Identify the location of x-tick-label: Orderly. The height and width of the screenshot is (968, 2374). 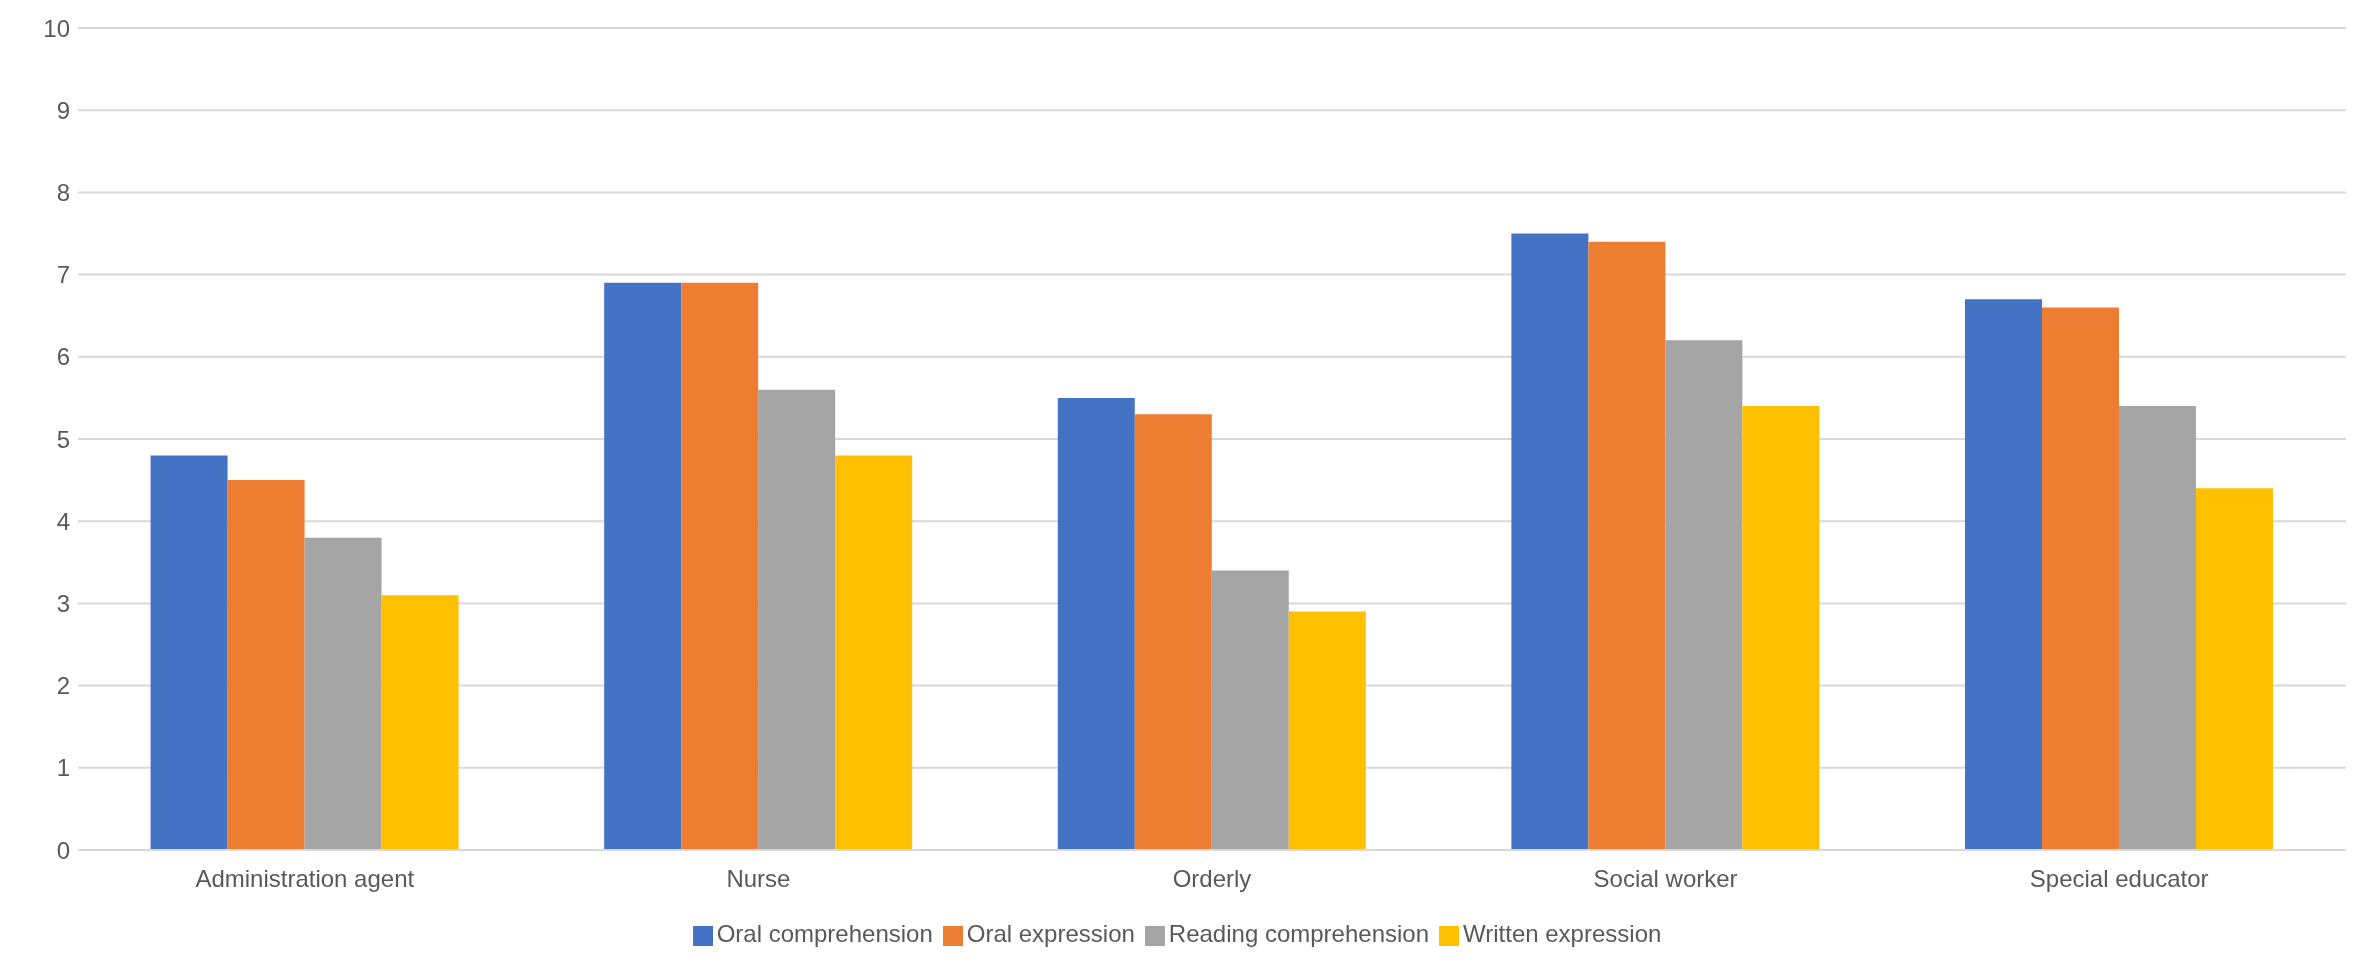
(1212, 879).